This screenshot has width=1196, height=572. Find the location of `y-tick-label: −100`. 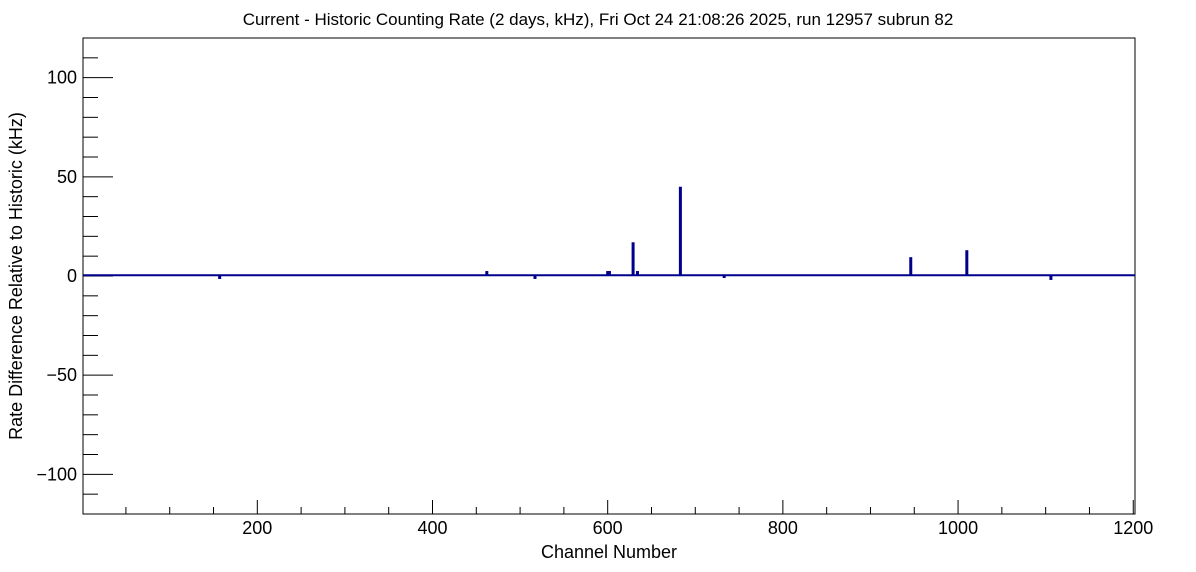

y-tick-label: −100 is located at coordinates (56, 474).